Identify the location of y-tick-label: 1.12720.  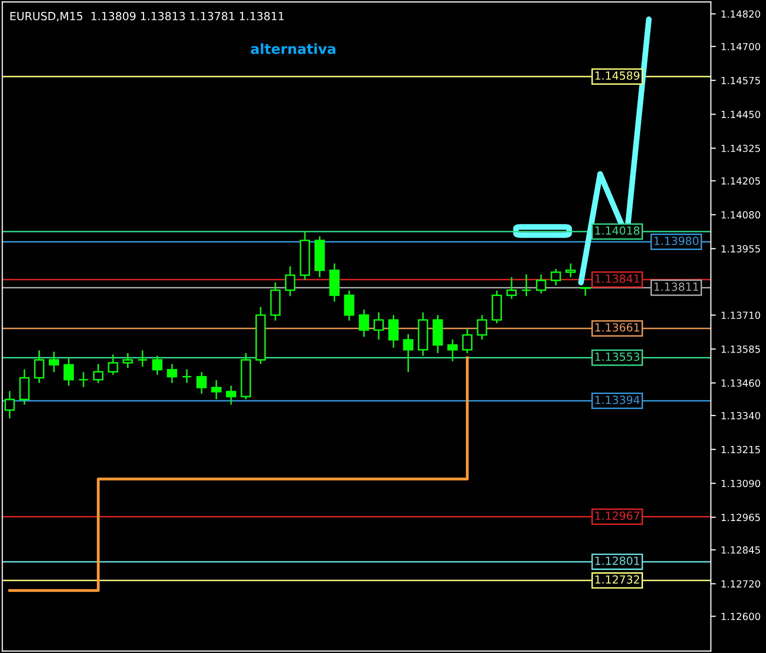
(741, 584).